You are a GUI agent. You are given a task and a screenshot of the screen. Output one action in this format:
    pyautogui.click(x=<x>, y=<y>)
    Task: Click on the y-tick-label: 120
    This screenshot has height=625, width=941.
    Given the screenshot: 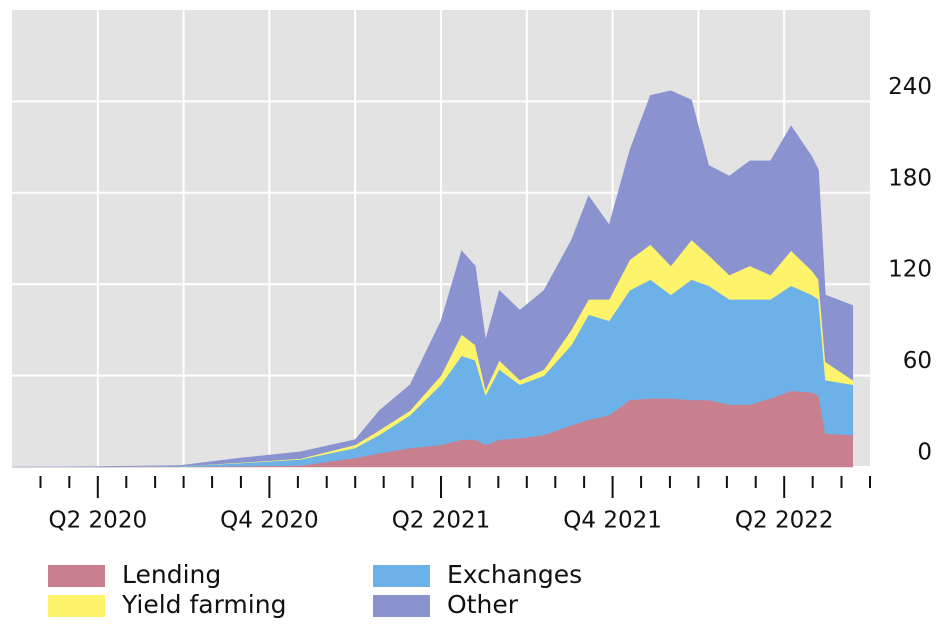 What is the action you would take?
    pyautogui.click(x=910, y=270)
    